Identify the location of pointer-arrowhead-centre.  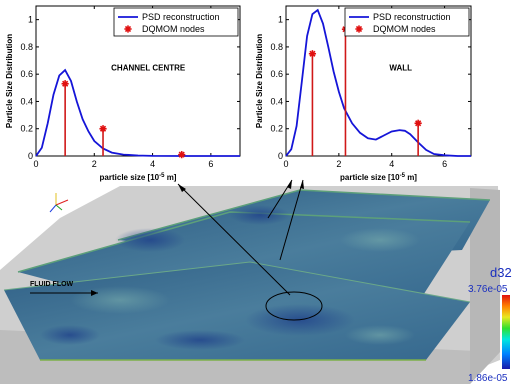
(182, 188).